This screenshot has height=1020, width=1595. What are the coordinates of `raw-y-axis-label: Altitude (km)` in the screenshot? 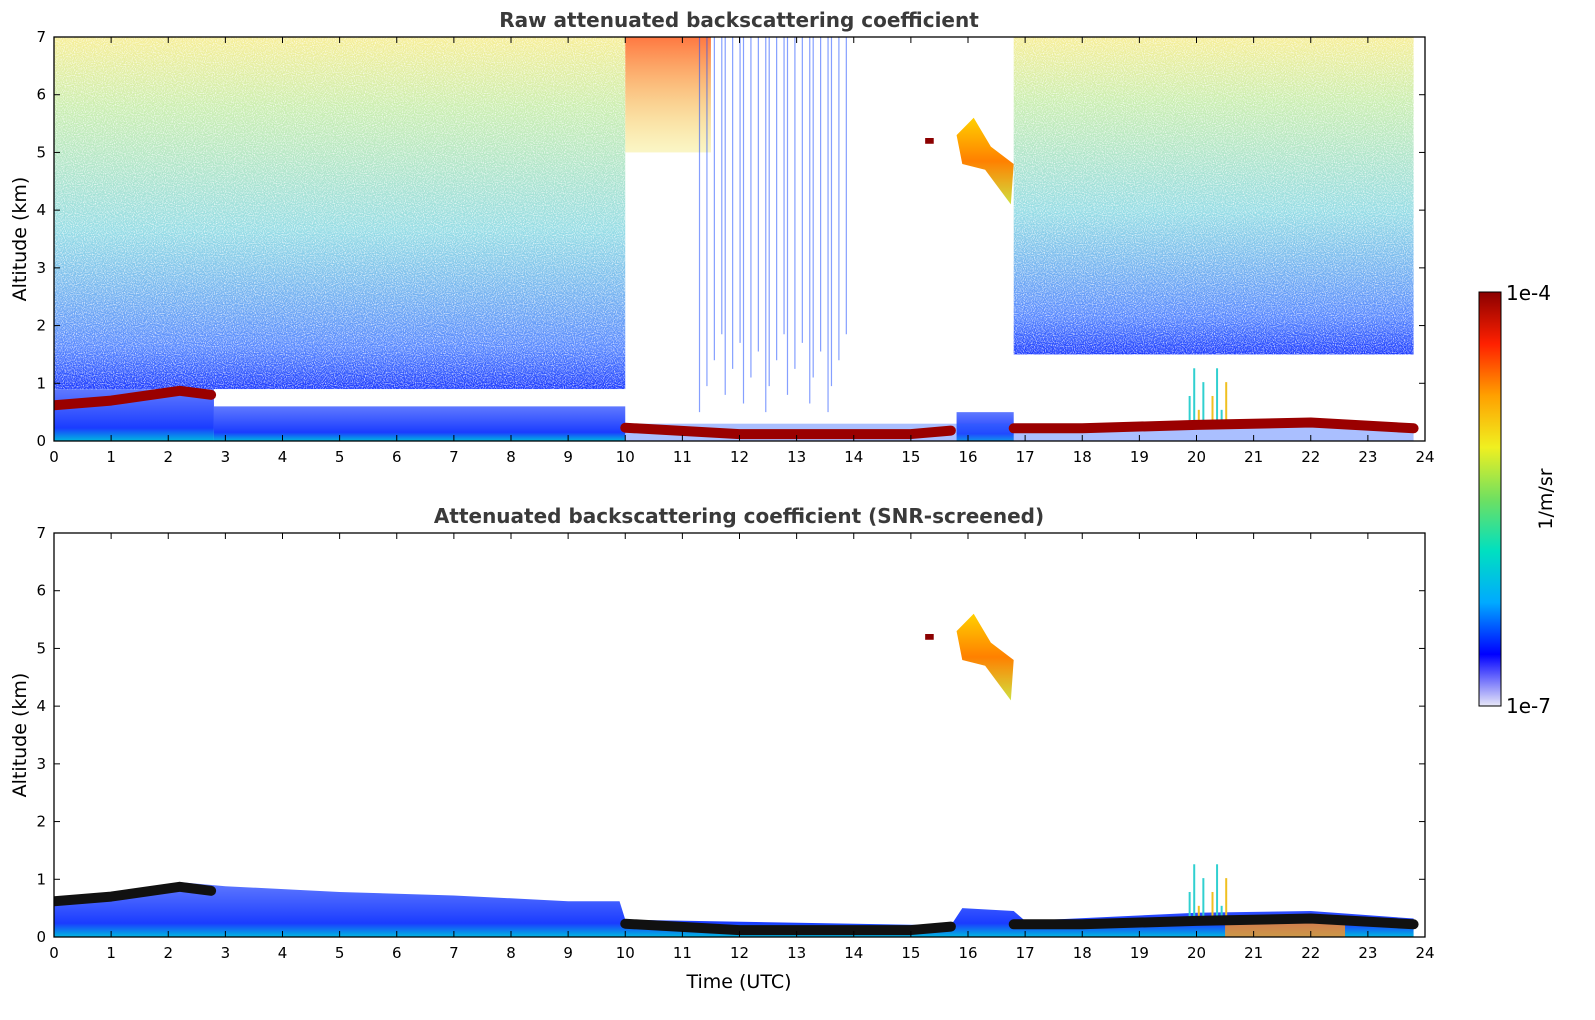 It's located at (20, 239).